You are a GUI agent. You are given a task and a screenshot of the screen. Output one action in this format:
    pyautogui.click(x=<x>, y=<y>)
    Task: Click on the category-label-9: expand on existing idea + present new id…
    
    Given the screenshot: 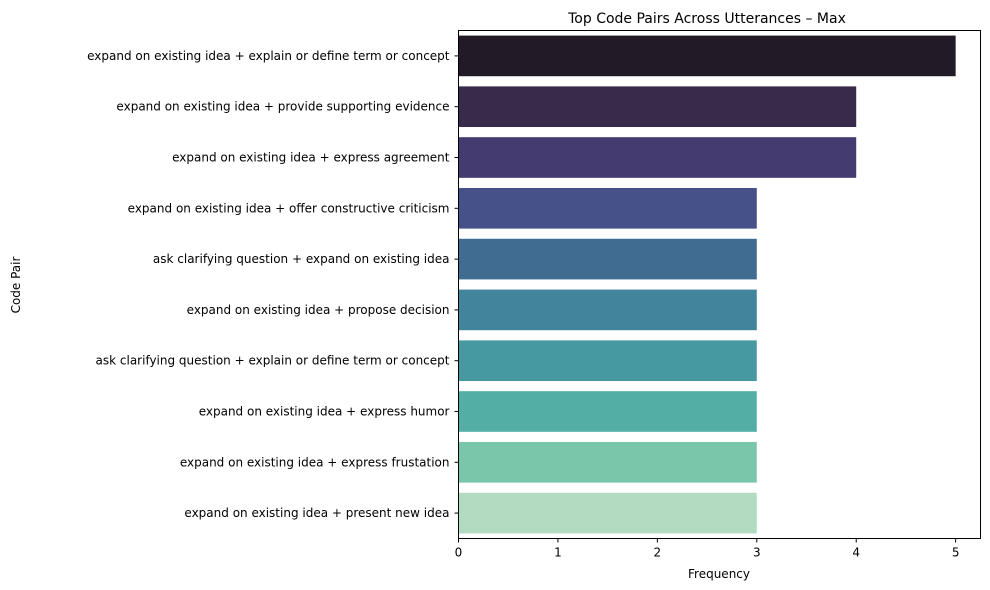 What is the action you would take?
    pyautogui.click(x=316, y=513)
    